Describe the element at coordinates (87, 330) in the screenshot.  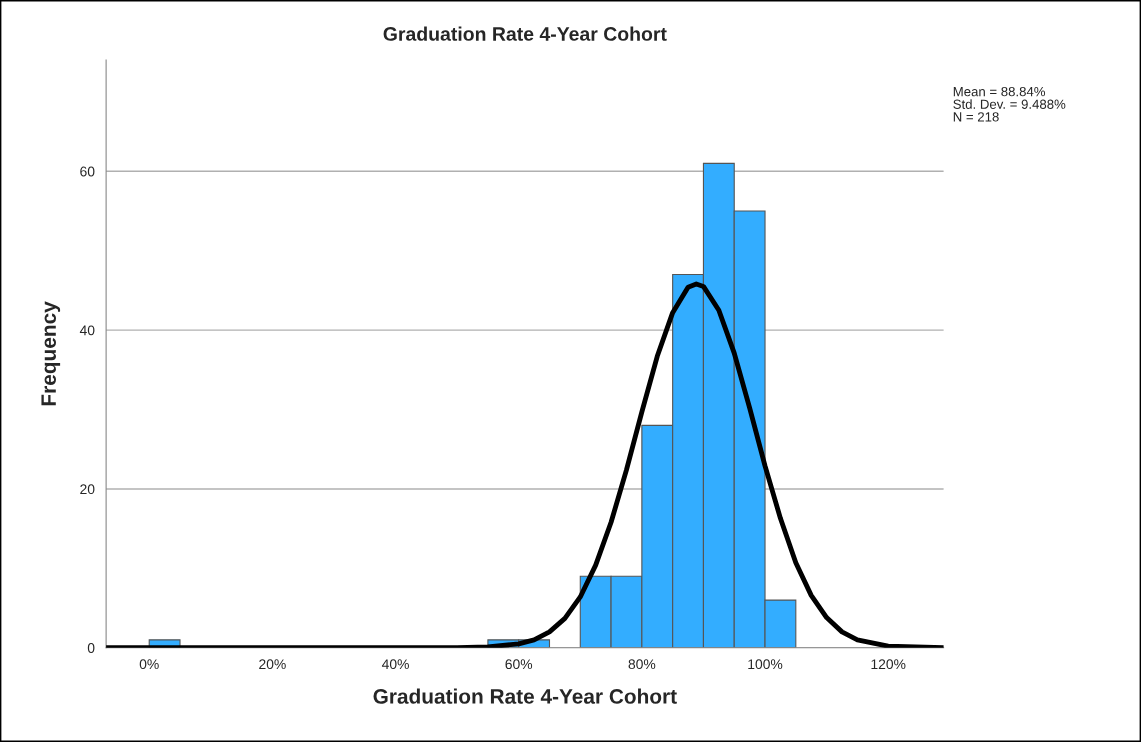
I see `y-tick-label: 40` at that location.